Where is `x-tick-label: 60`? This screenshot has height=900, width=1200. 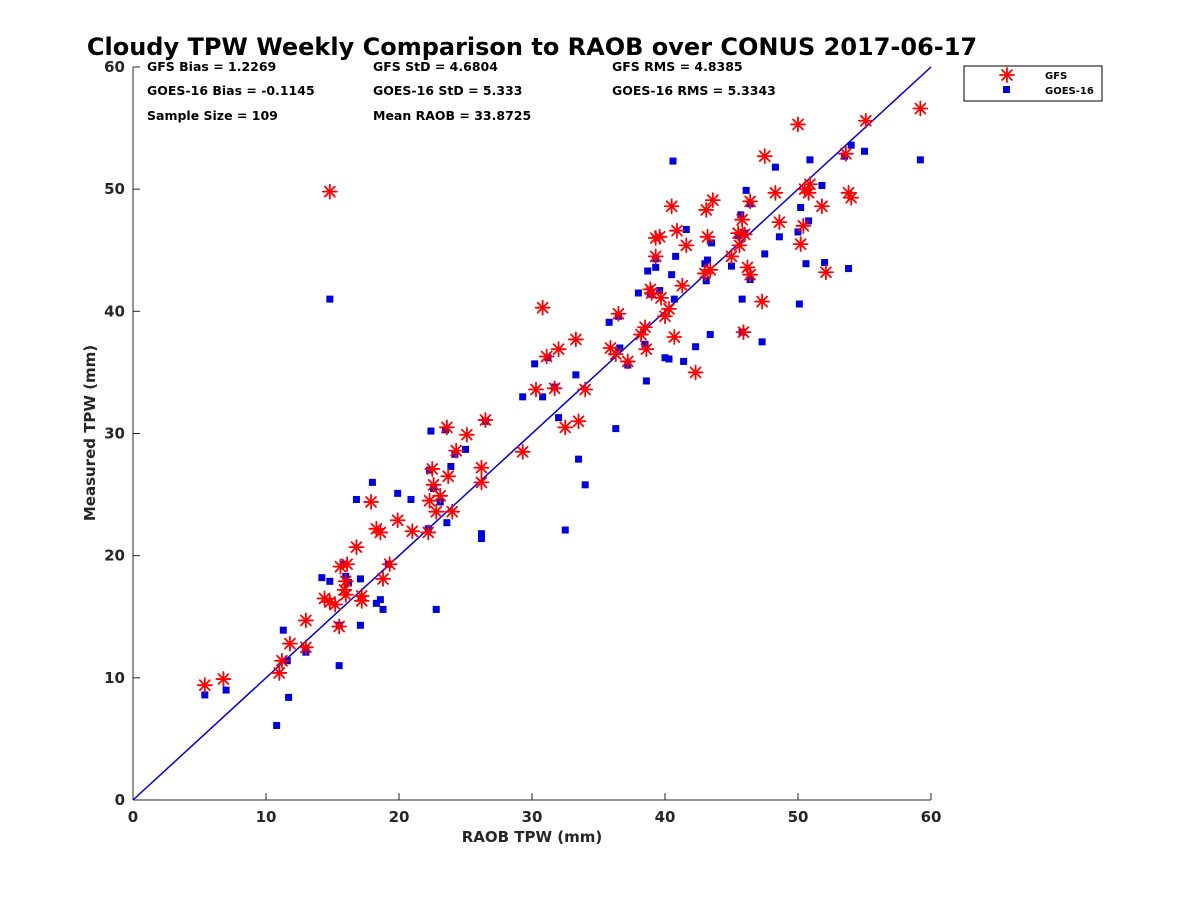 x-tick-label: 60 is located at coordinates (931, 817).